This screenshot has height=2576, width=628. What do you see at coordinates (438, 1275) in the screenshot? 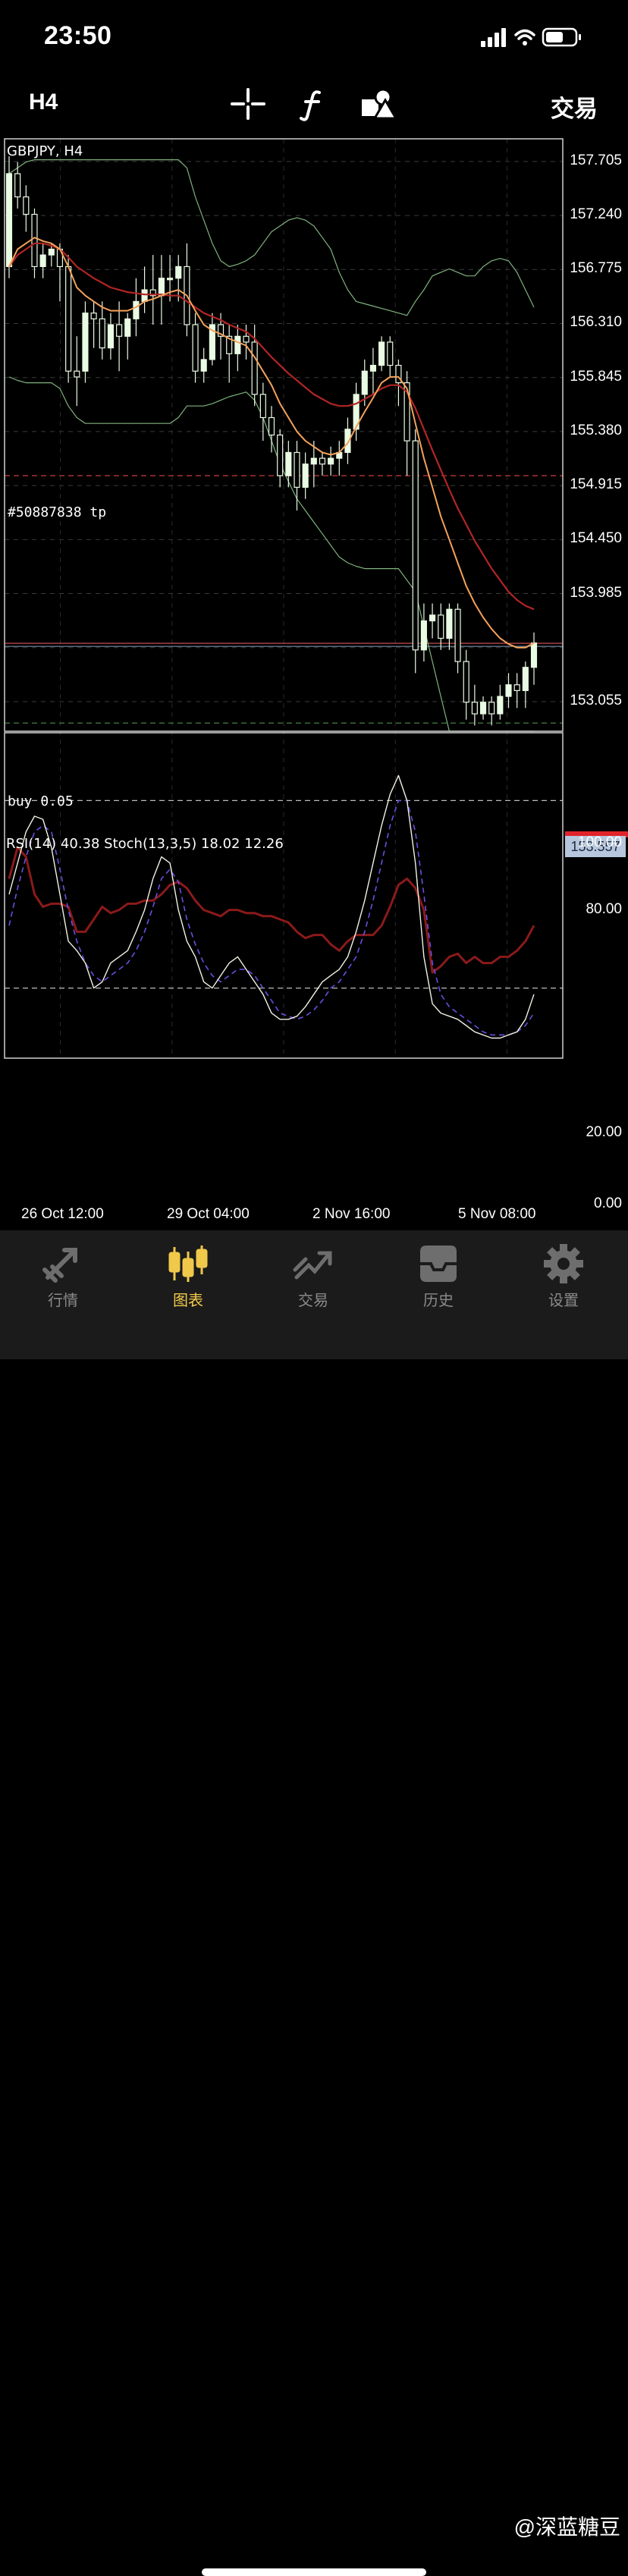
I see `tab-history: 历史` at bounding box center [438, 1275].